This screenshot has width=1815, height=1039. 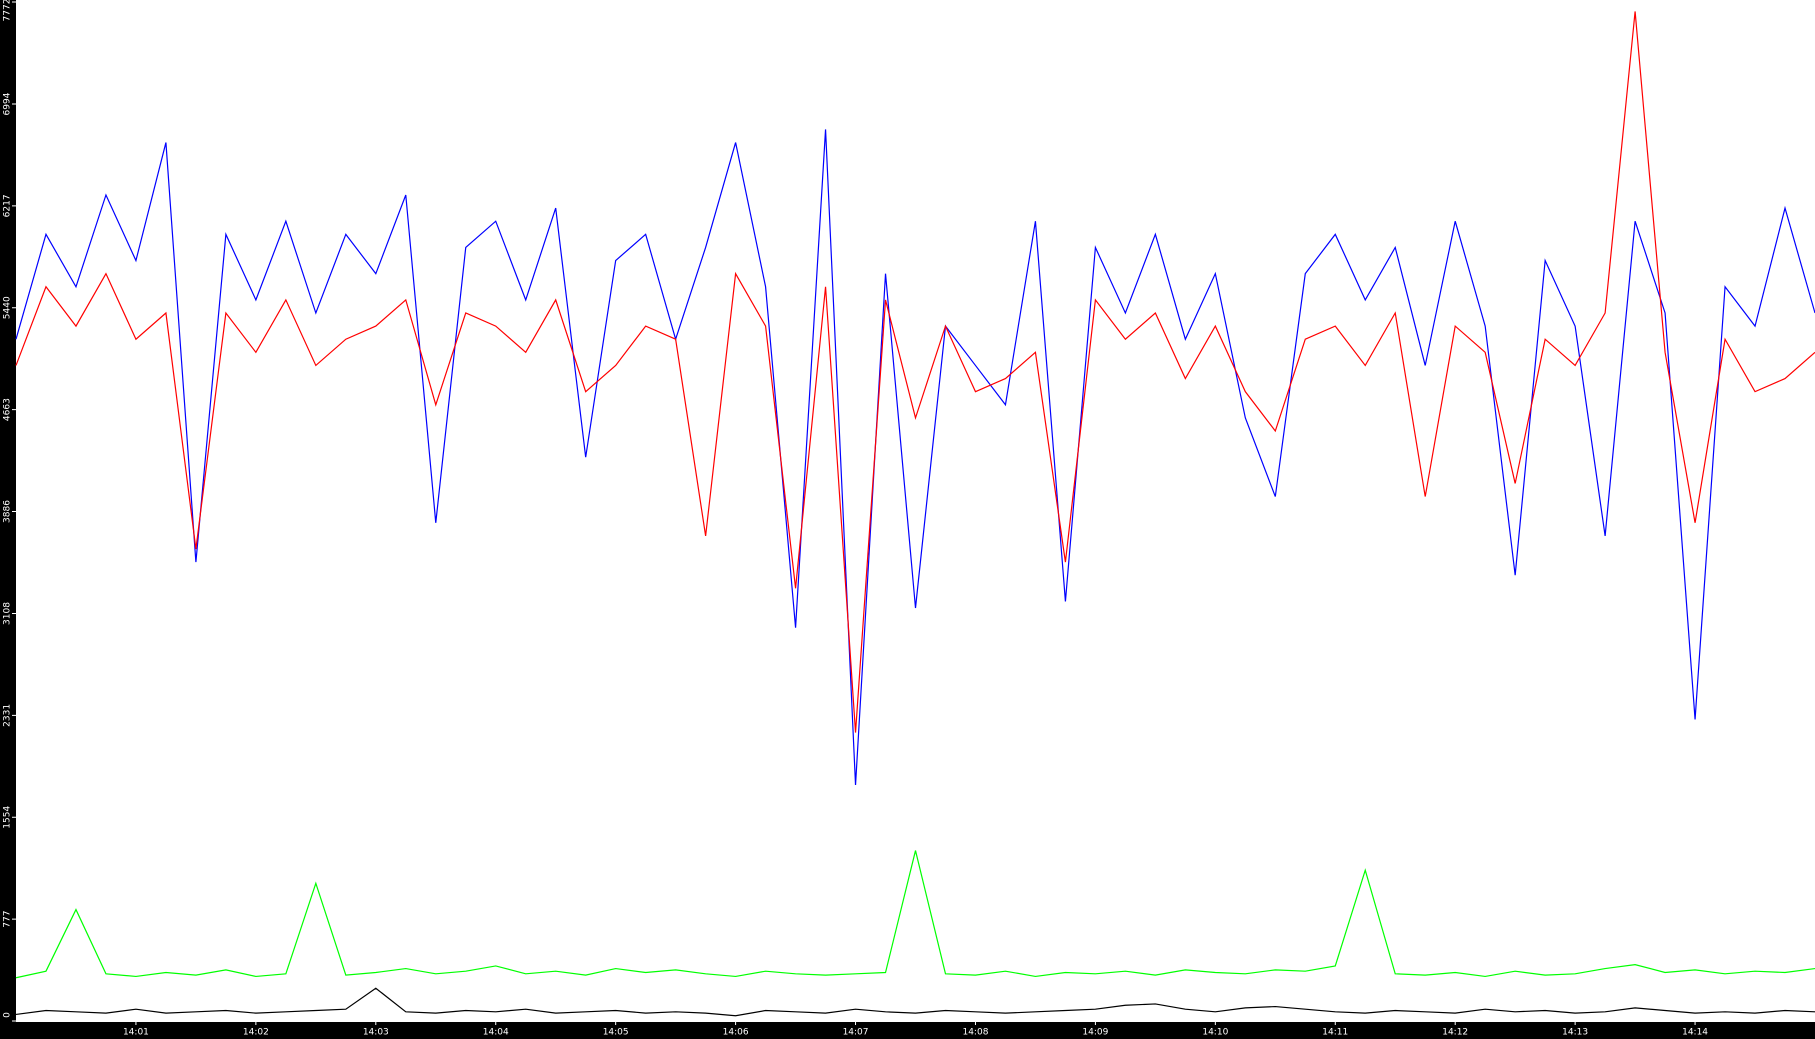 I want to click on x-tick-label: 14:02, so click(x=256, y=1033).